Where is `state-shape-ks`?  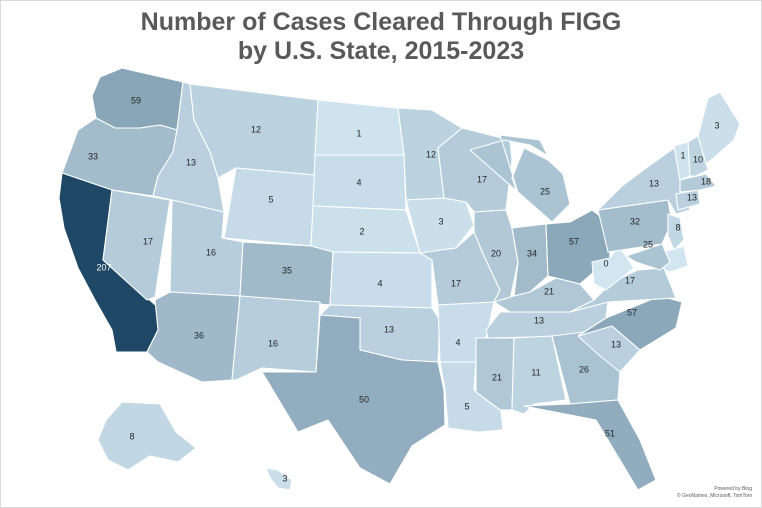 state-shape-ks is located at coordinates (381, 280).